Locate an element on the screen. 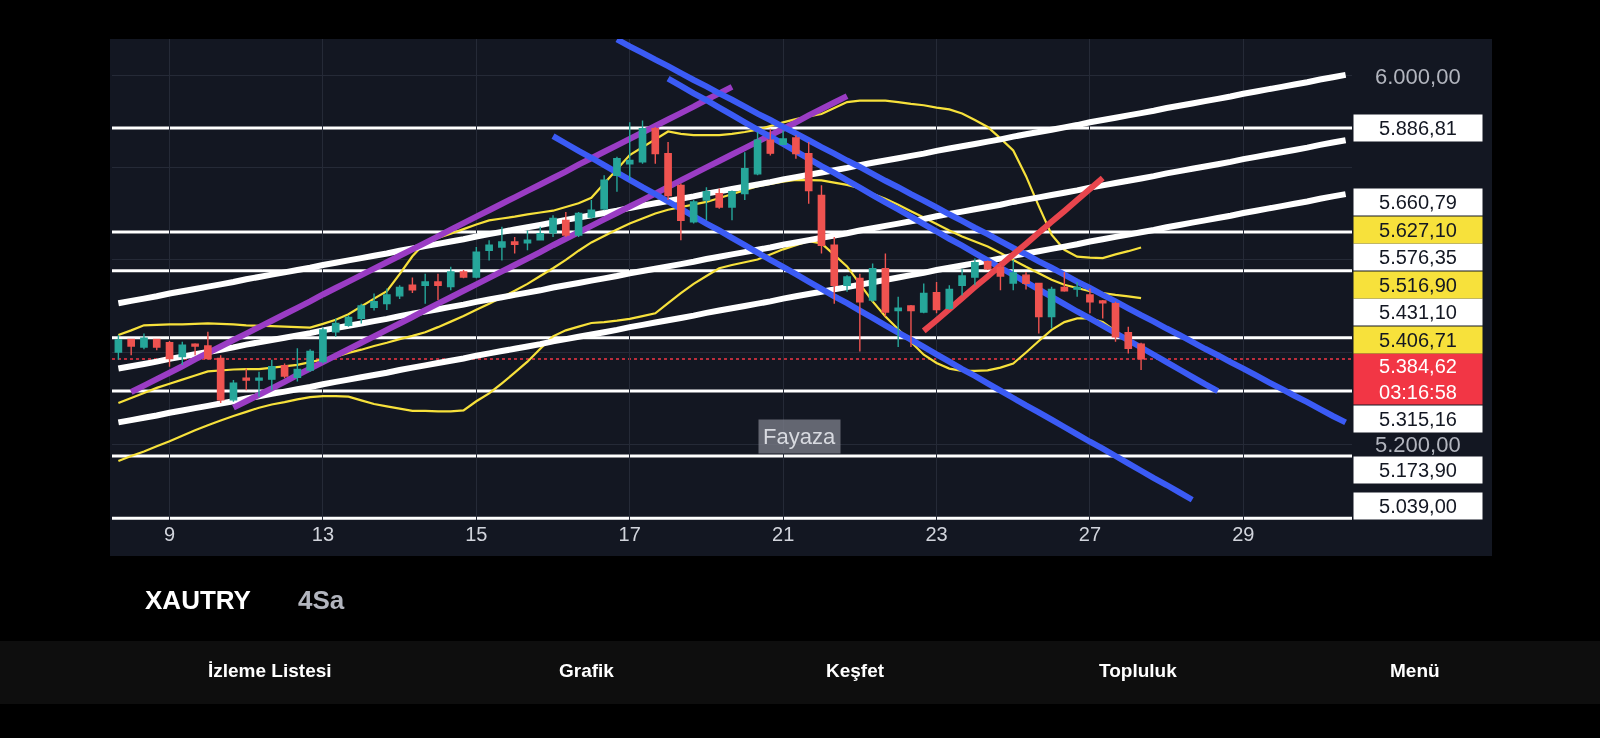  text: 4Sa is located at coordinates (321, 600).